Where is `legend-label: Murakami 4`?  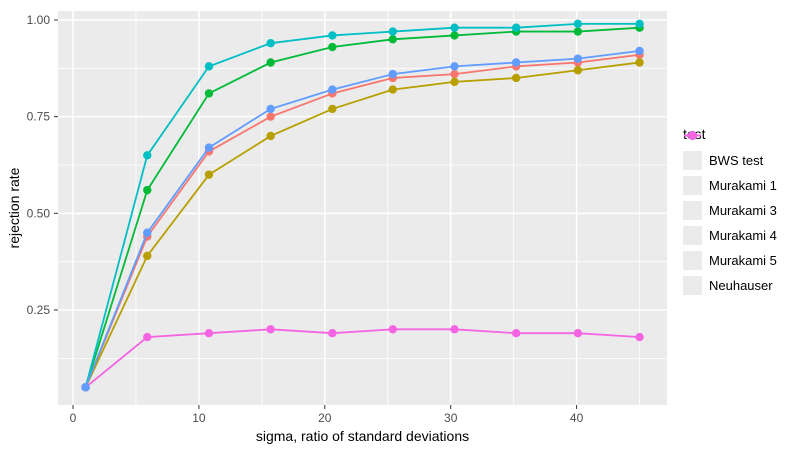
legend-label: Murakami 4 is located at coordinates (743, 235).